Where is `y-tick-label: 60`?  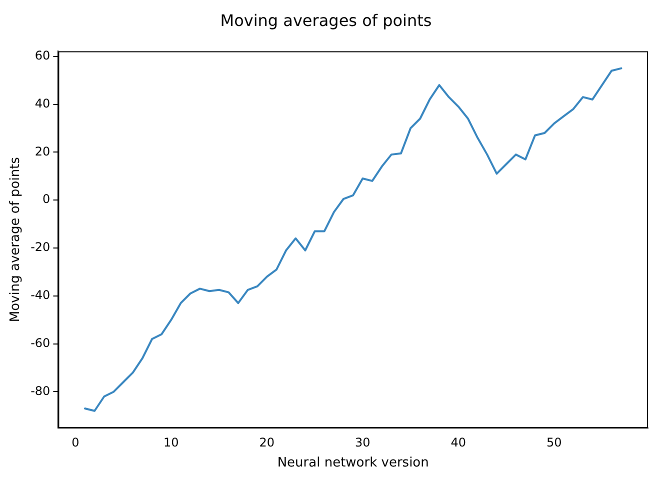
y-tick-label: 60 is located at coordinates (42, 55).